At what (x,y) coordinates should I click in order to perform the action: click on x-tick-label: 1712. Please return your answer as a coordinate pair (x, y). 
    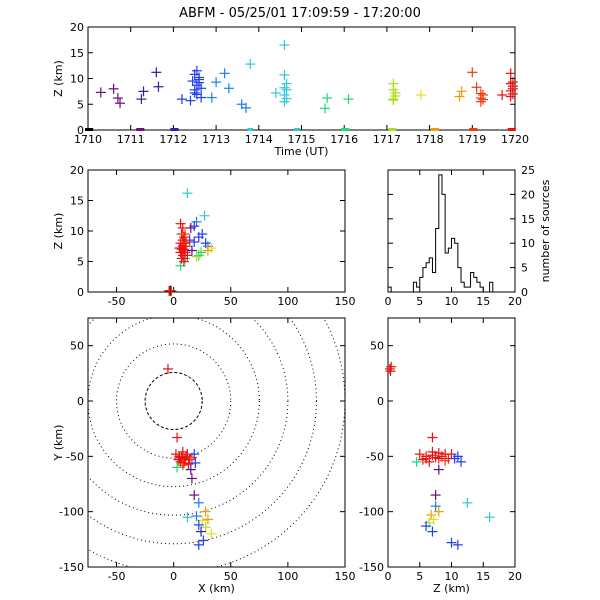
    Looking at the image, I should click on (173, 139).